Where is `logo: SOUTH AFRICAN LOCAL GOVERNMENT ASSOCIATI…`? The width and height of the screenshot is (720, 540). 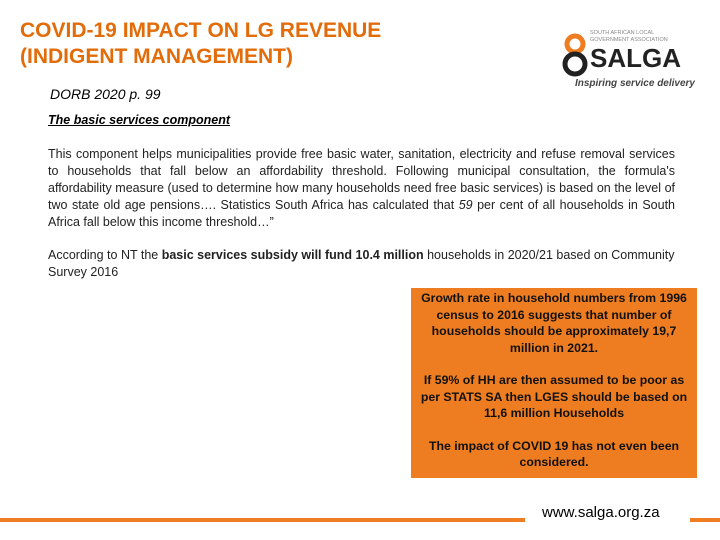
logo: SOUTH AFRICAN LOCAL GOVERNMENT ASSOCIATI… is located at coordinates (628, 59).